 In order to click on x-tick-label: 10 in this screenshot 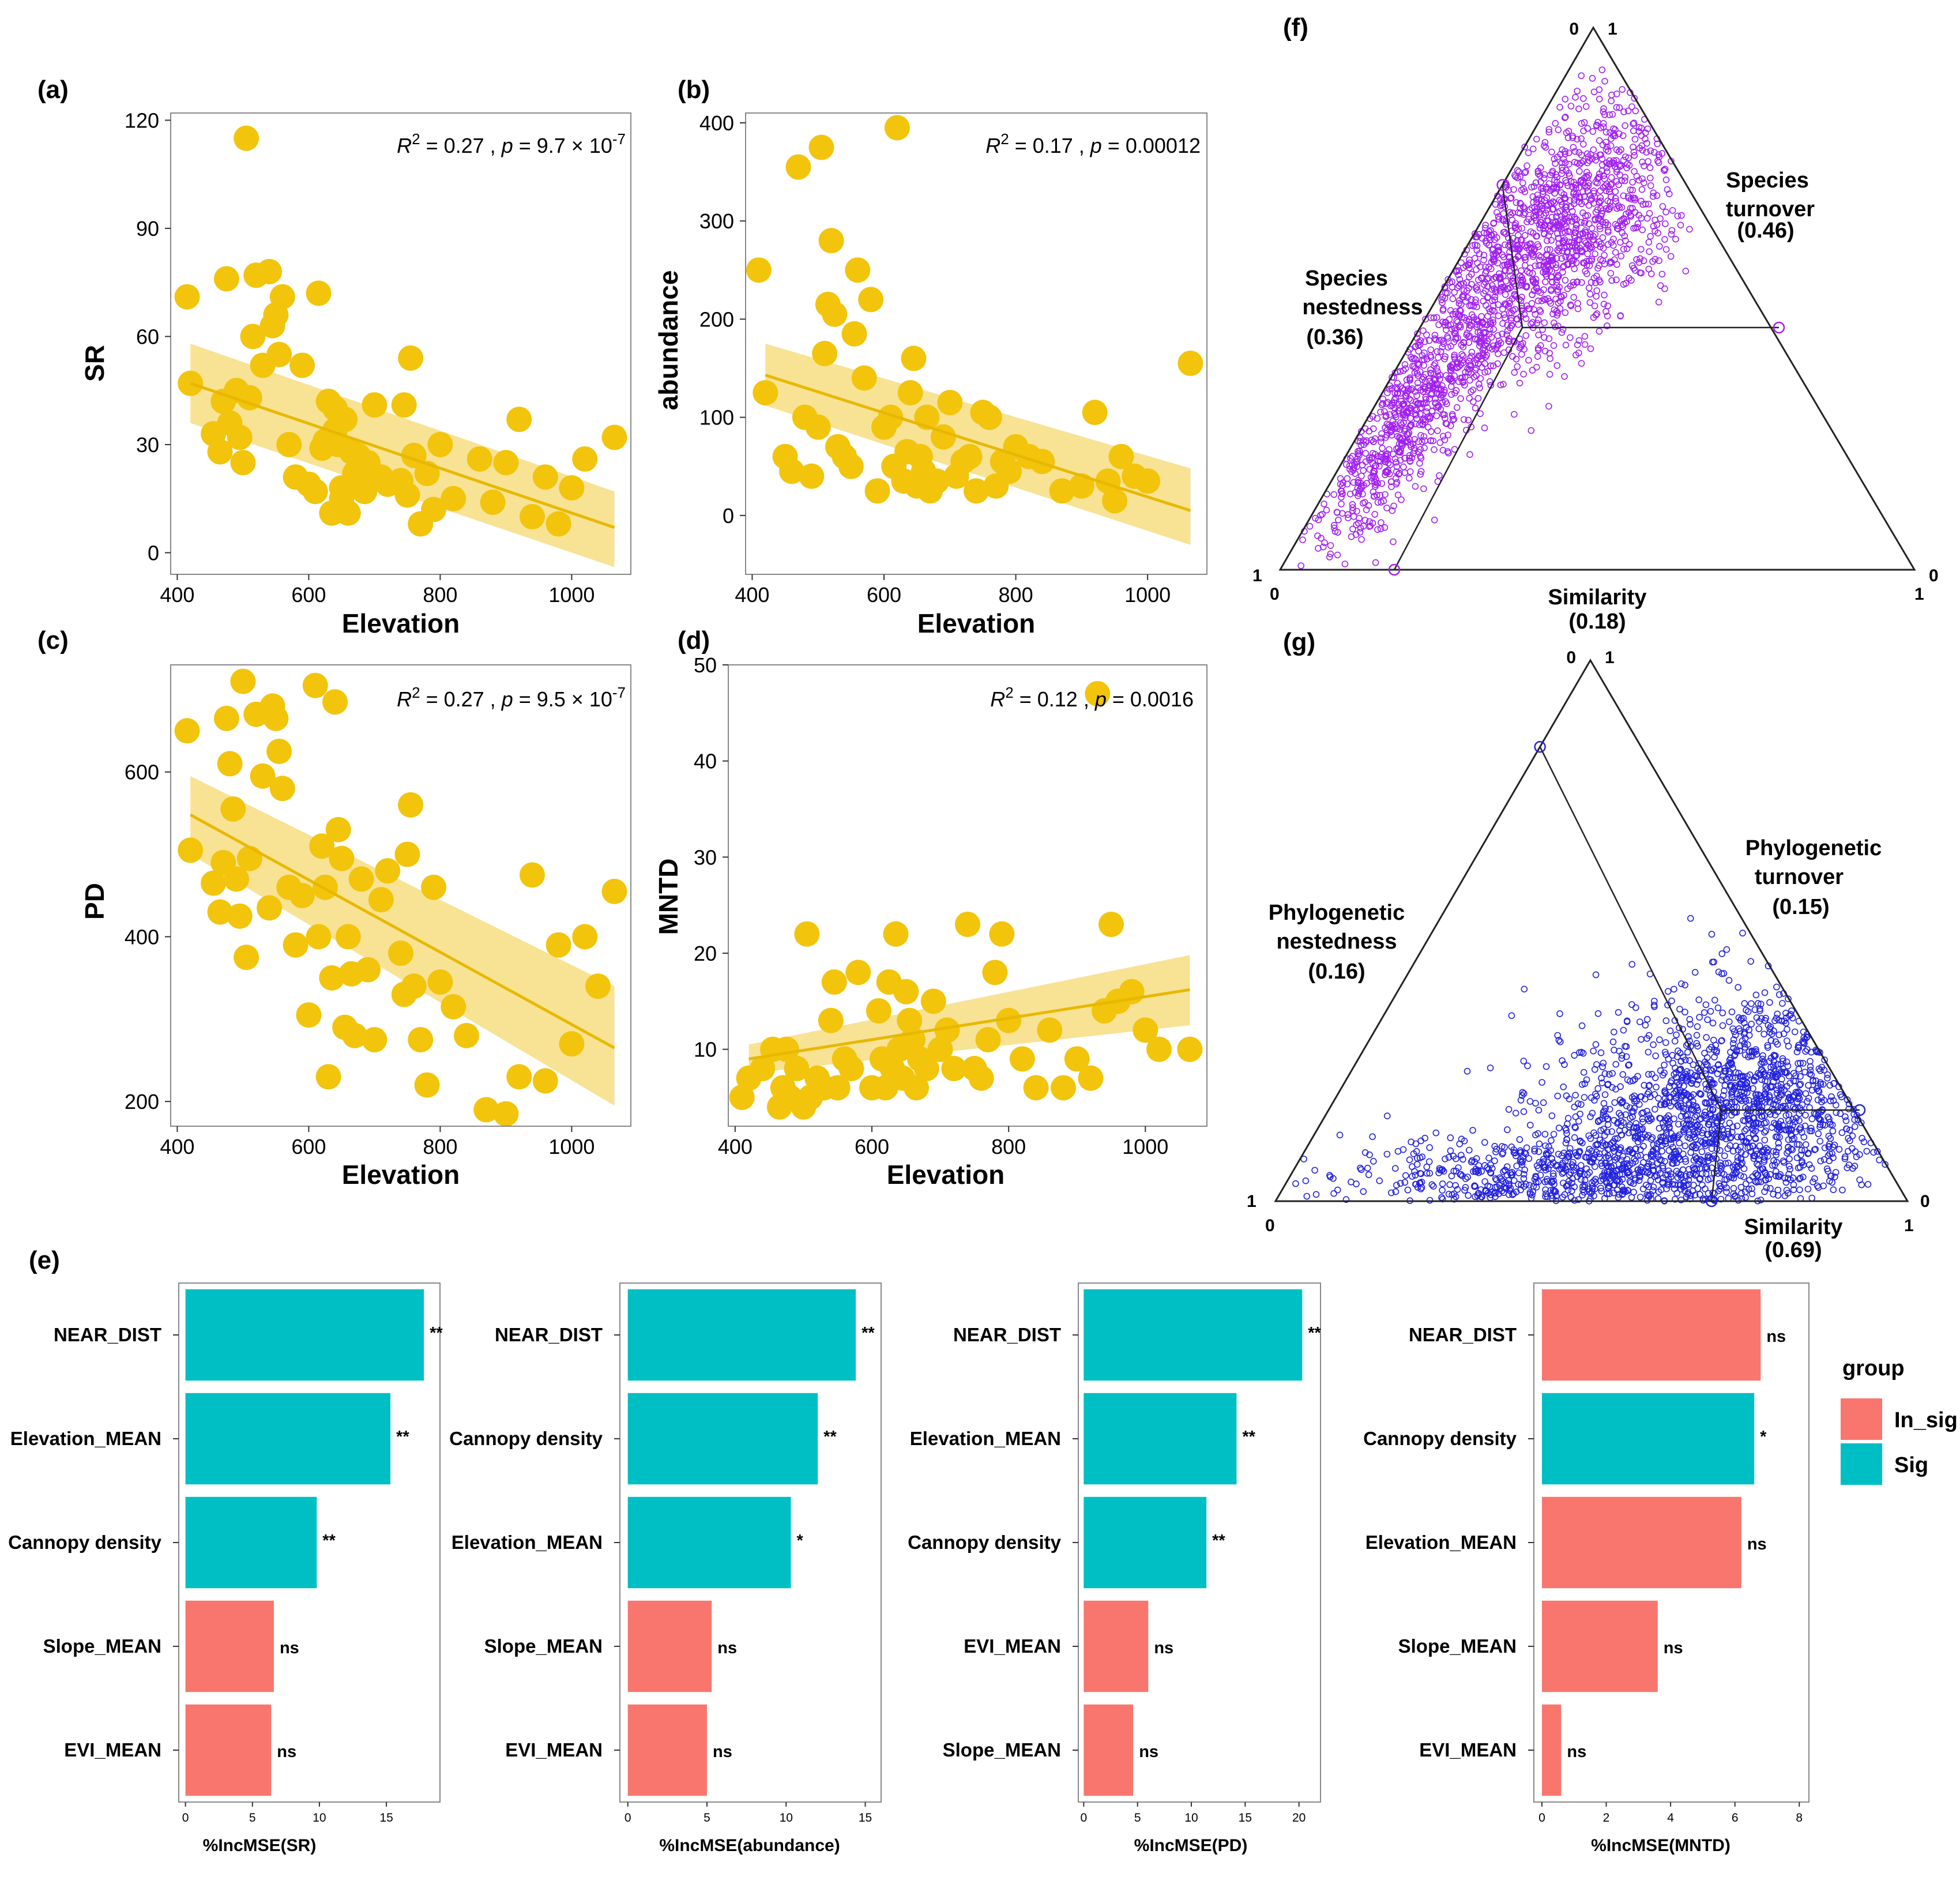, I will do `click(787, 1818)`.